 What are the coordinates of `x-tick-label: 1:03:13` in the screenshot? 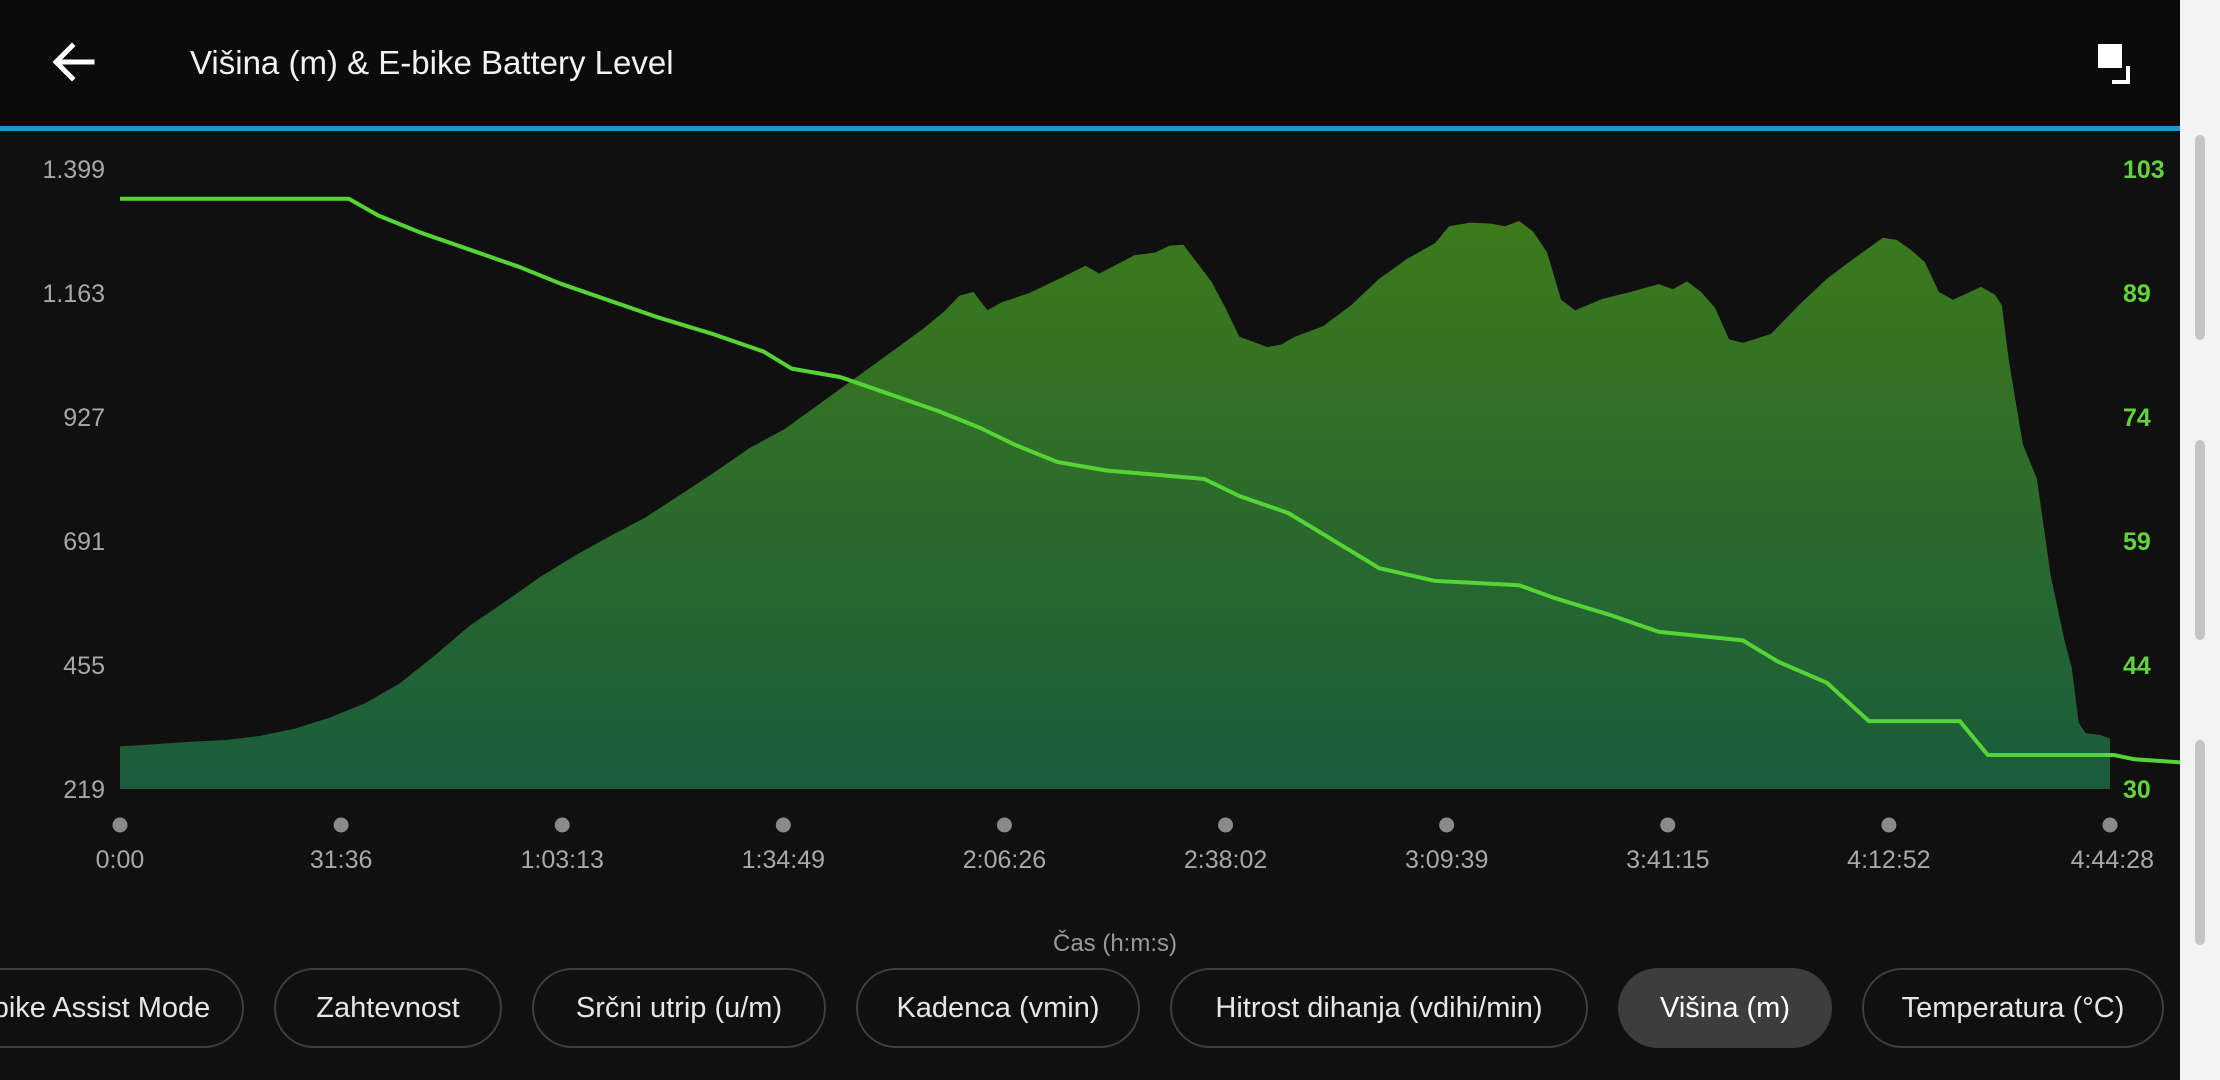 It's located at (562, 860).